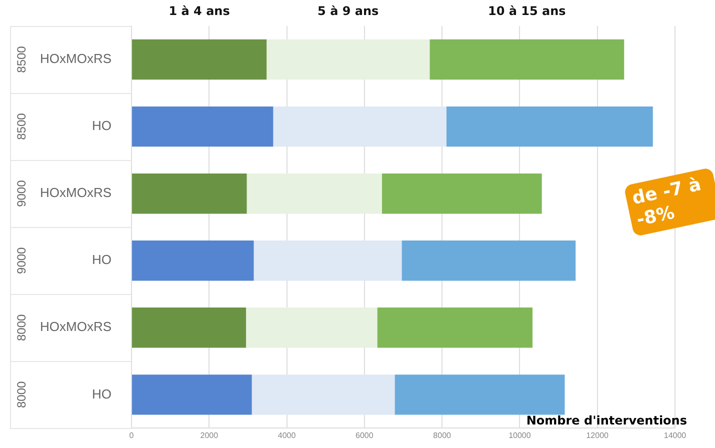  What do you see at coordinates (199, 11) in the screenshot?
I see `series-label: 1 à 4 ans` at bounding box center [199, 11].